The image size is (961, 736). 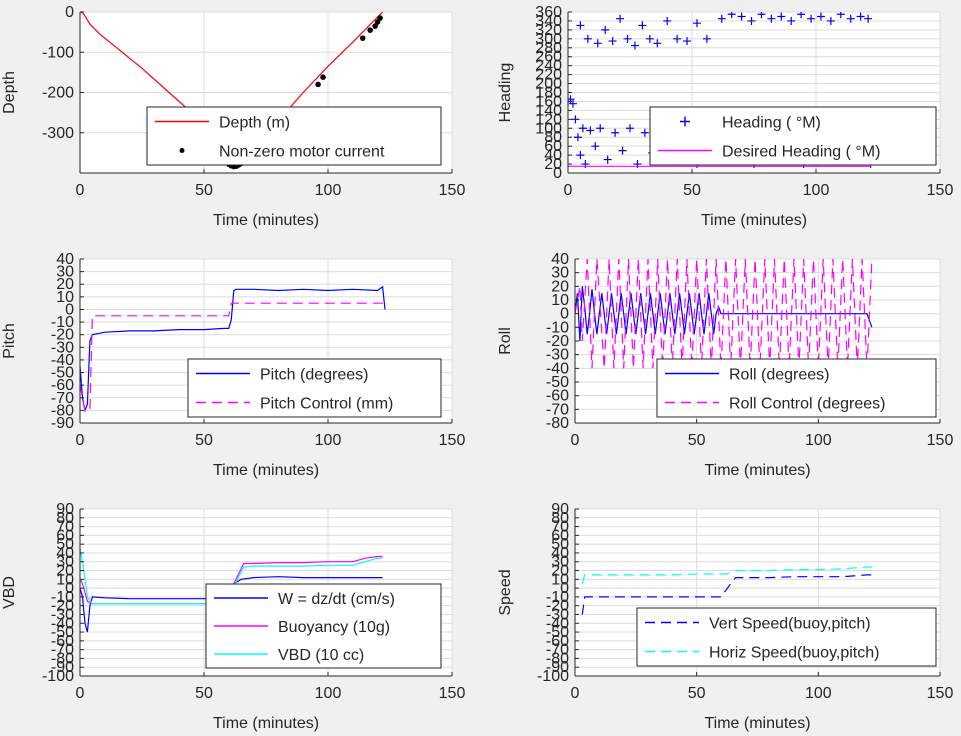 What do you see at coordinates (548, 75) in the screenshot?
I see `y-tick-label: 220` at bounding box center [548, 75].